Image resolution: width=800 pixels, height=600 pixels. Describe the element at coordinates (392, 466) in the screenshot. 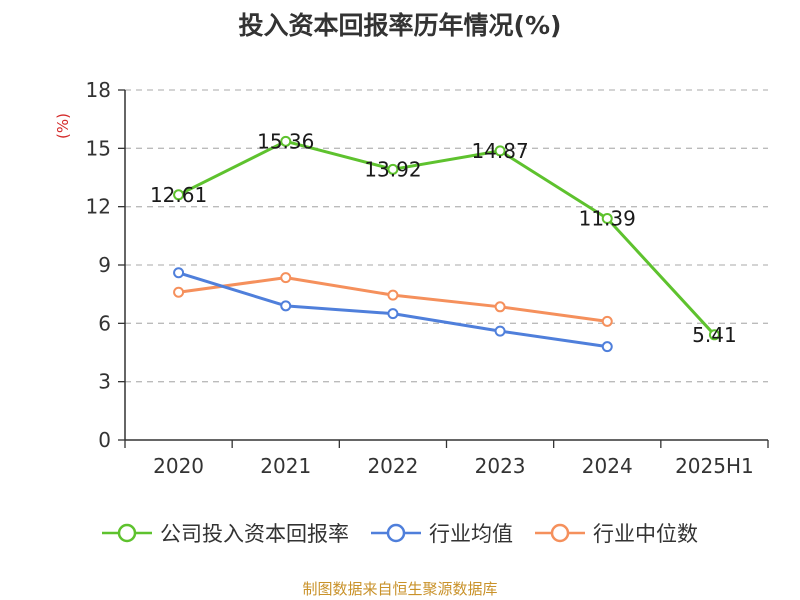

I see `x-tick-label: 2022` at that location.